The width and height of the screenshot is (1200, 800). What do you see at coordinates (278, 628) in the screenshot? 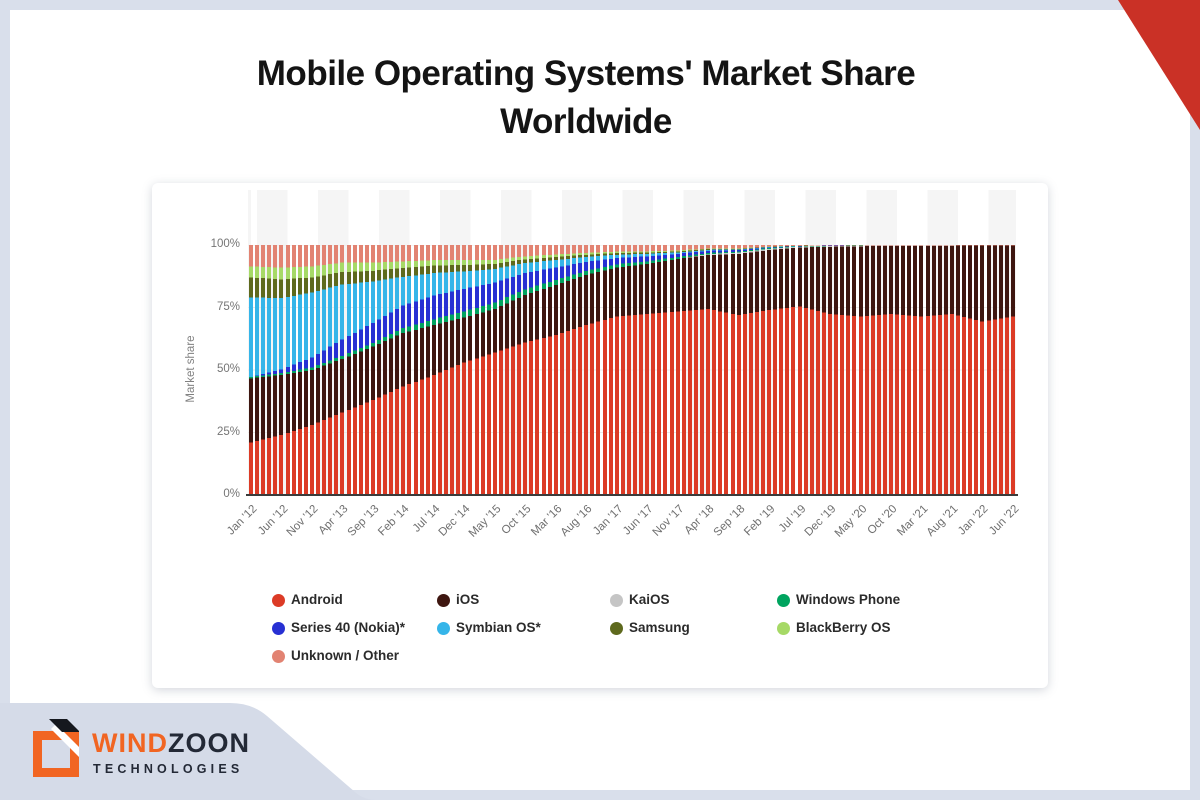
I see `legend-dot-series-40-nokia` at bounding box center [278, 628].